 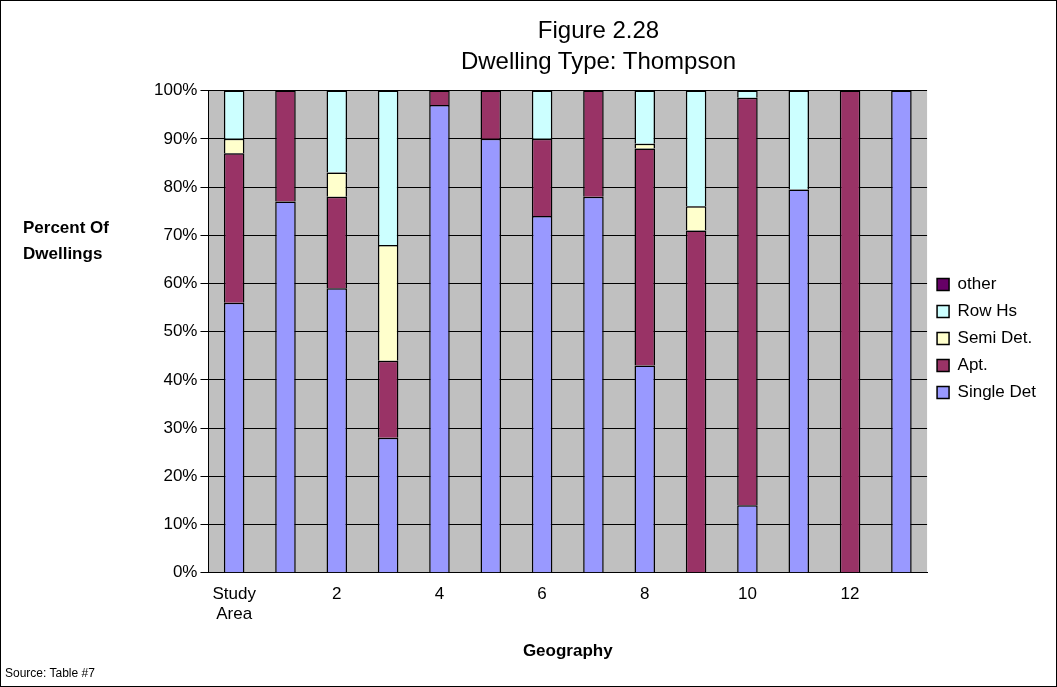 I want to click on legend-label: Apt., so click(x=972, y=365).